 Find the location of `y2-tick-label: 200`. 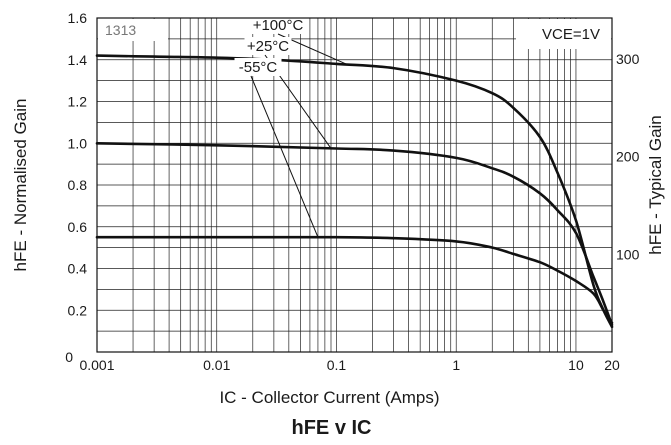

y2-tick-label: 200 is located at coordinates (628, 157).